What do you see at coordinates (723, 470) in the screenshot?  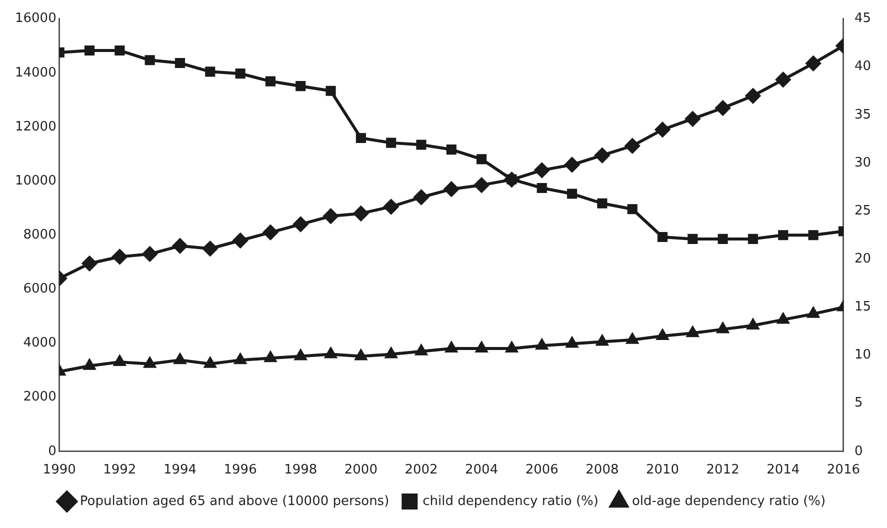 I see `x-tick-label: 2012` at bounding box center [723, 470].